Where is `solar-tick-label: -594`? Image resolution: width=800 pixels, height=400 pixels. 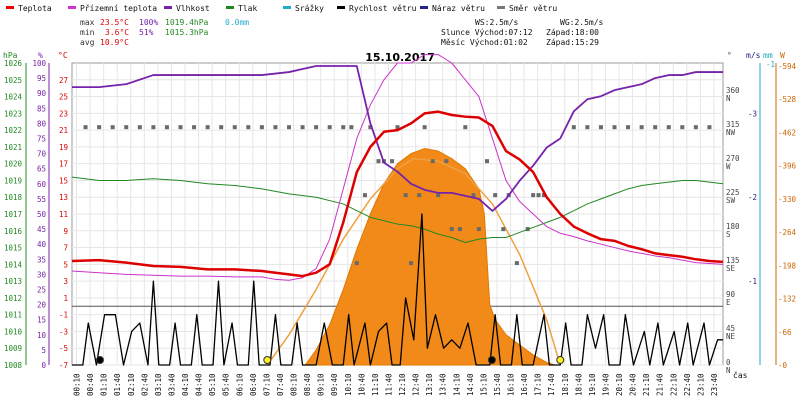
solar-tick-label: -594 is located at coordinates (787, 66).